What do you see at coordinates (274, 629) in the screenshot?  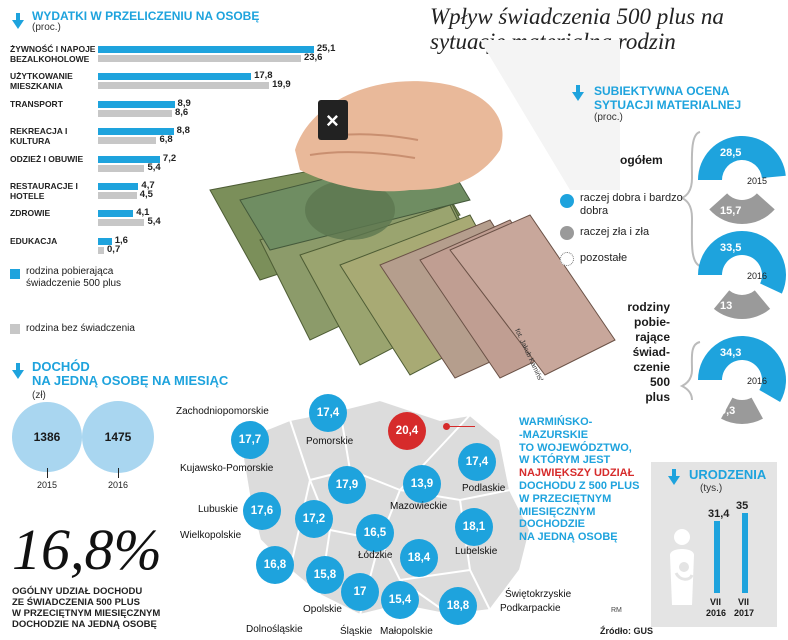 I see `region-name: Dolnośląskie` at bounding box center [274, 629].